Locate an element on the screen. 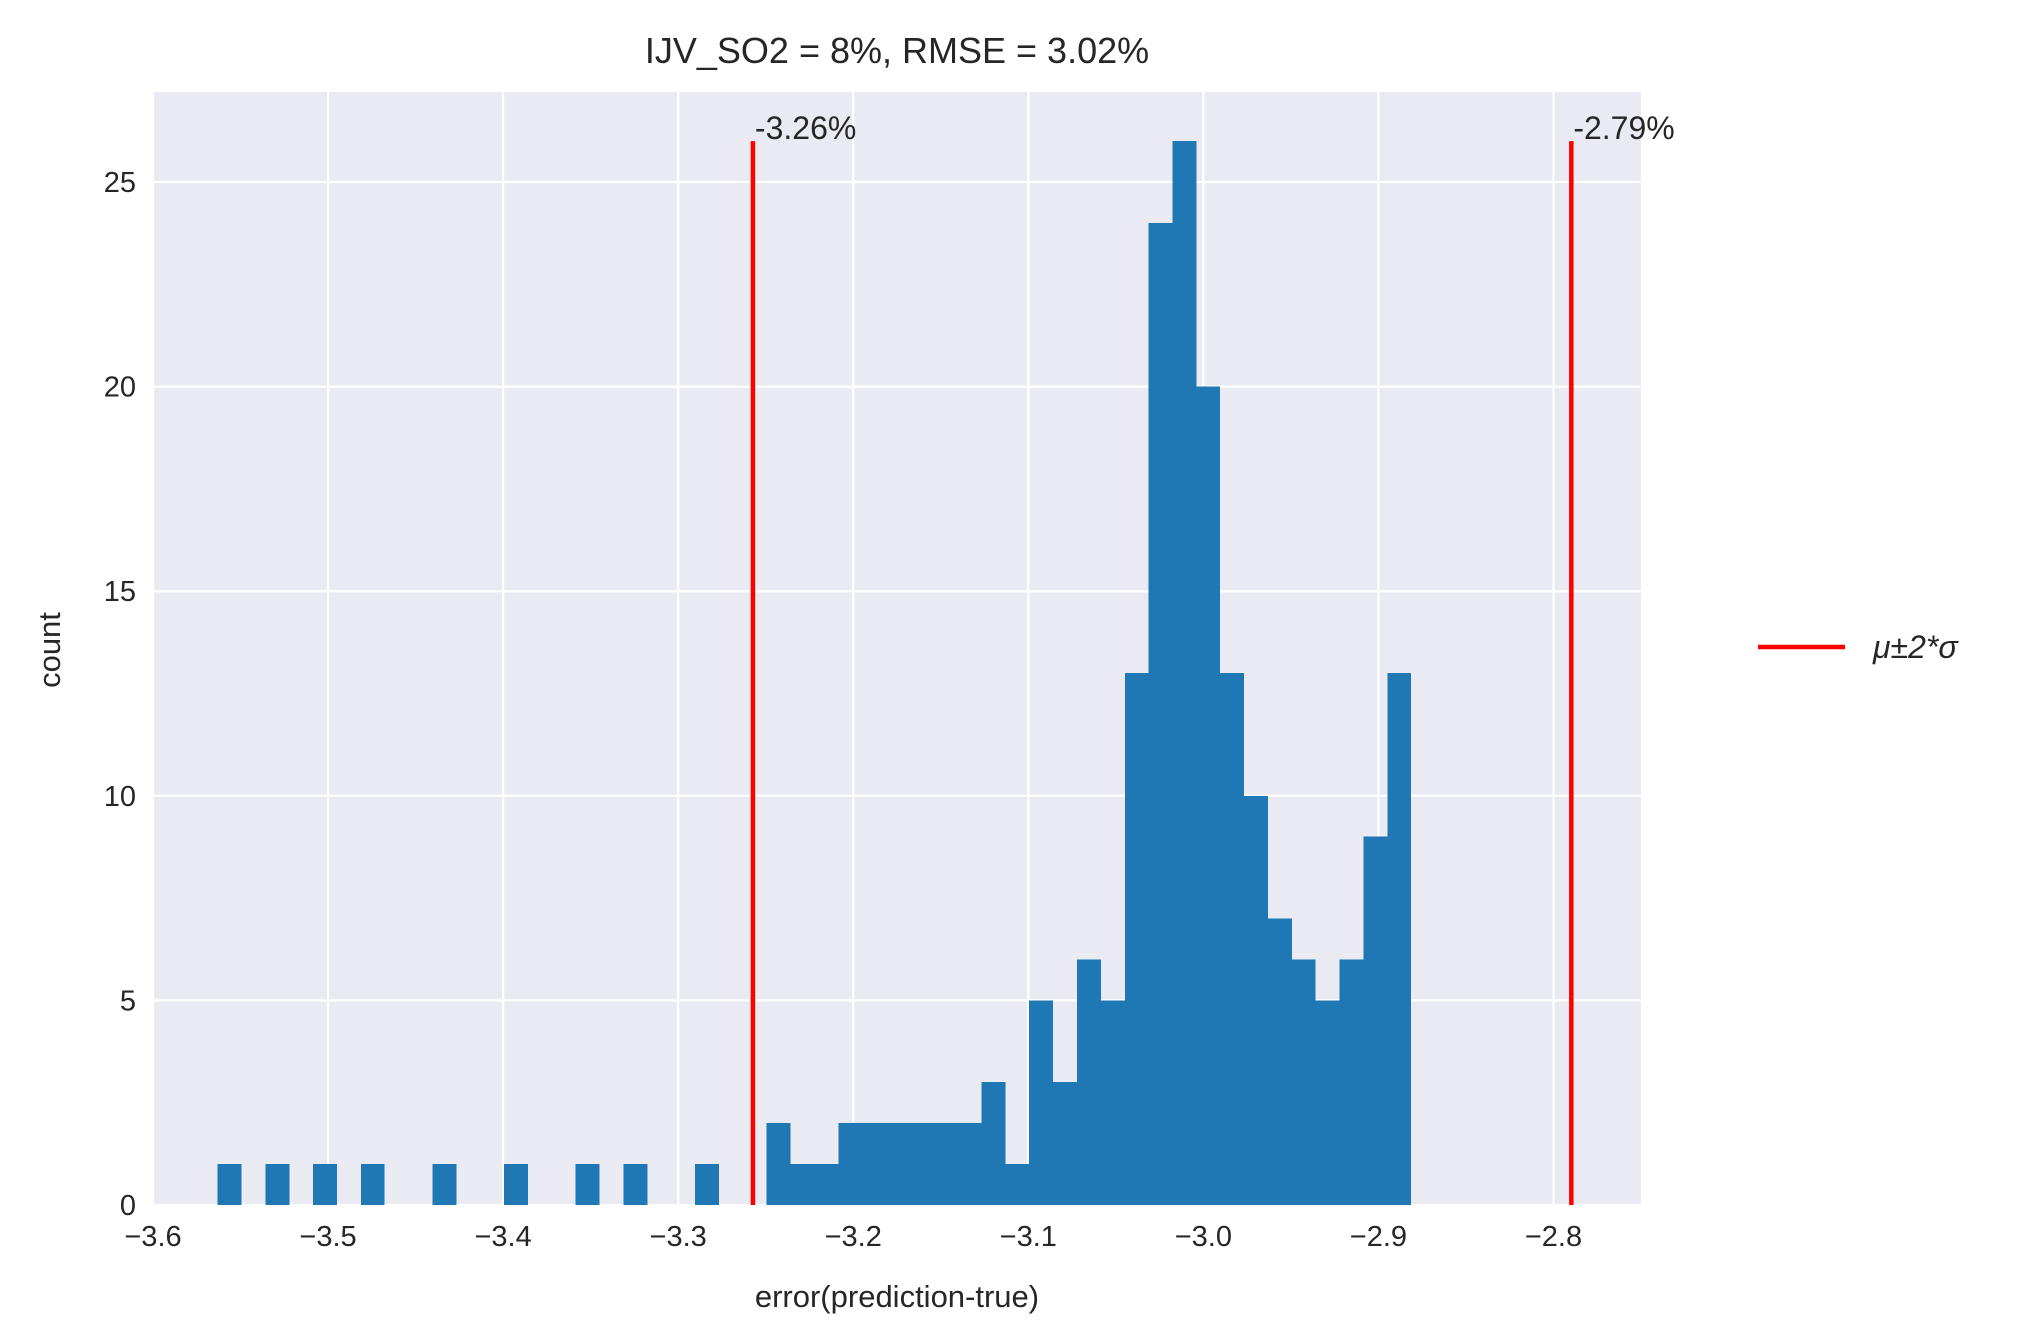 The image size is (2041, 1341). y-tick-label: 20 is located at coordinates (120, 388).